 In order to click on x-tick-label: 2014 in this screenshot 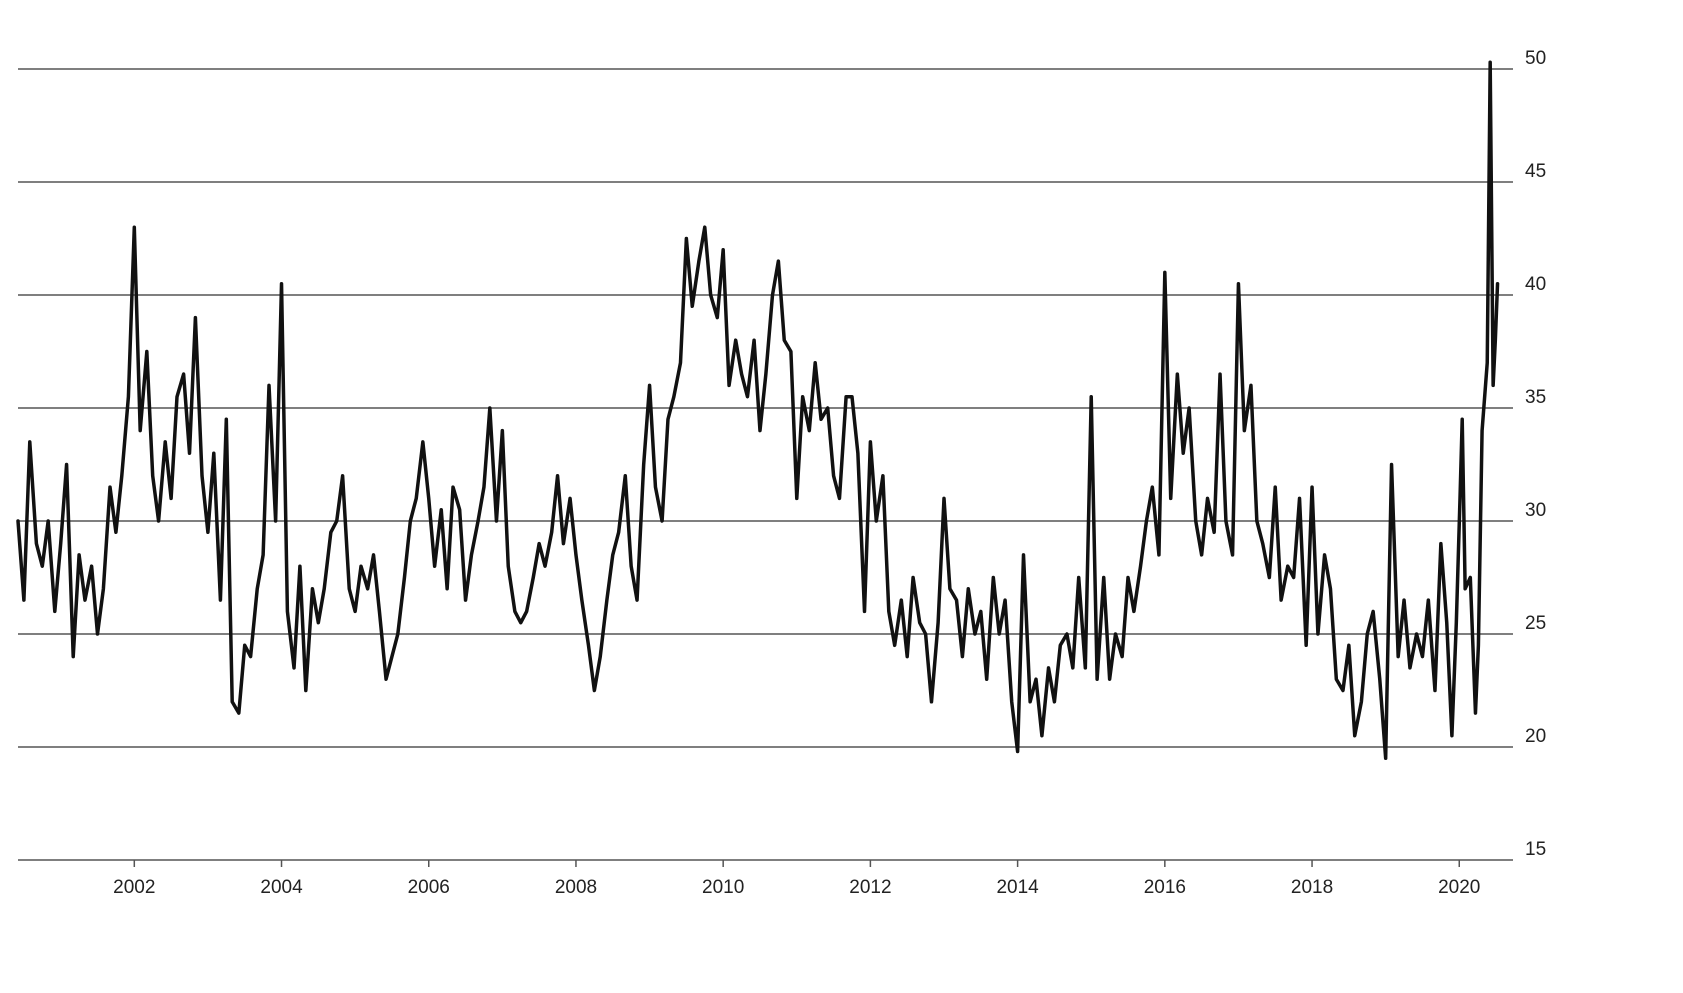, I will do `click(1017, 887)`.